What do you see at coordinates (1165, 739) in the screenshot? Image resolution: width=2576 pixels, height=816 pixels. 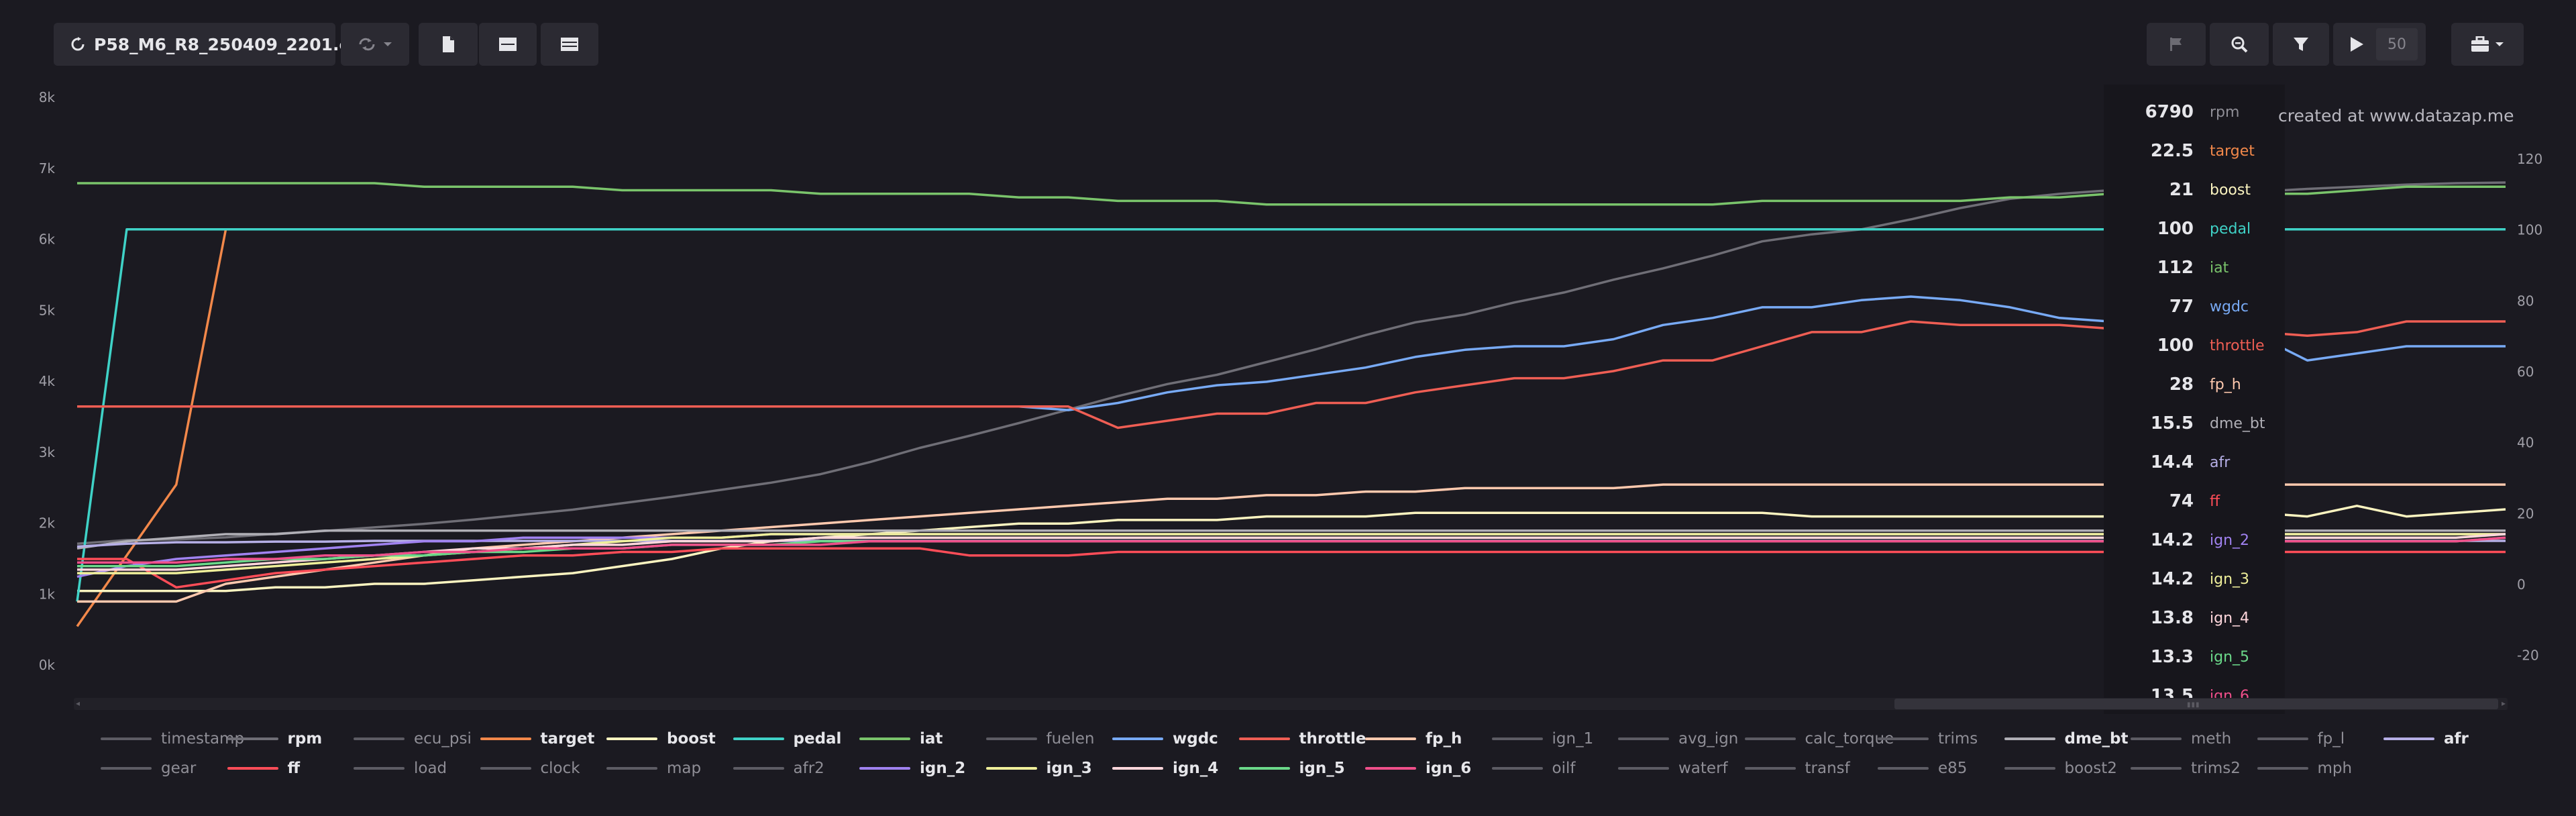 I see `legend-item-wgdc: wgdc` at bounding box center [1165, 739].